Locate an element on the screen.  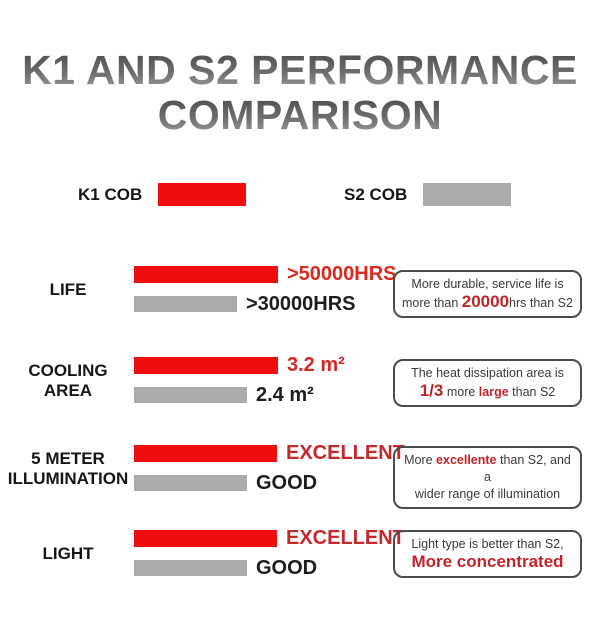
note-line: Light type is better than S2, is located at coordinates (487, 544).